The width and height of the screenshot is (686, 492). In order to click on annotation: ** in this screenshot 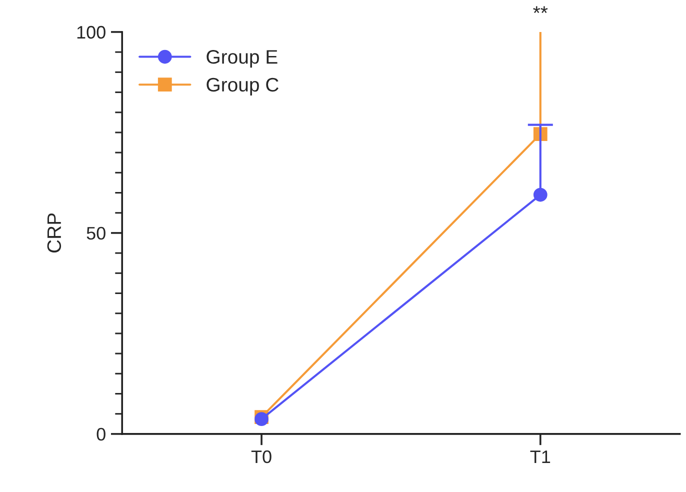, I will do `click(540, 10)`.